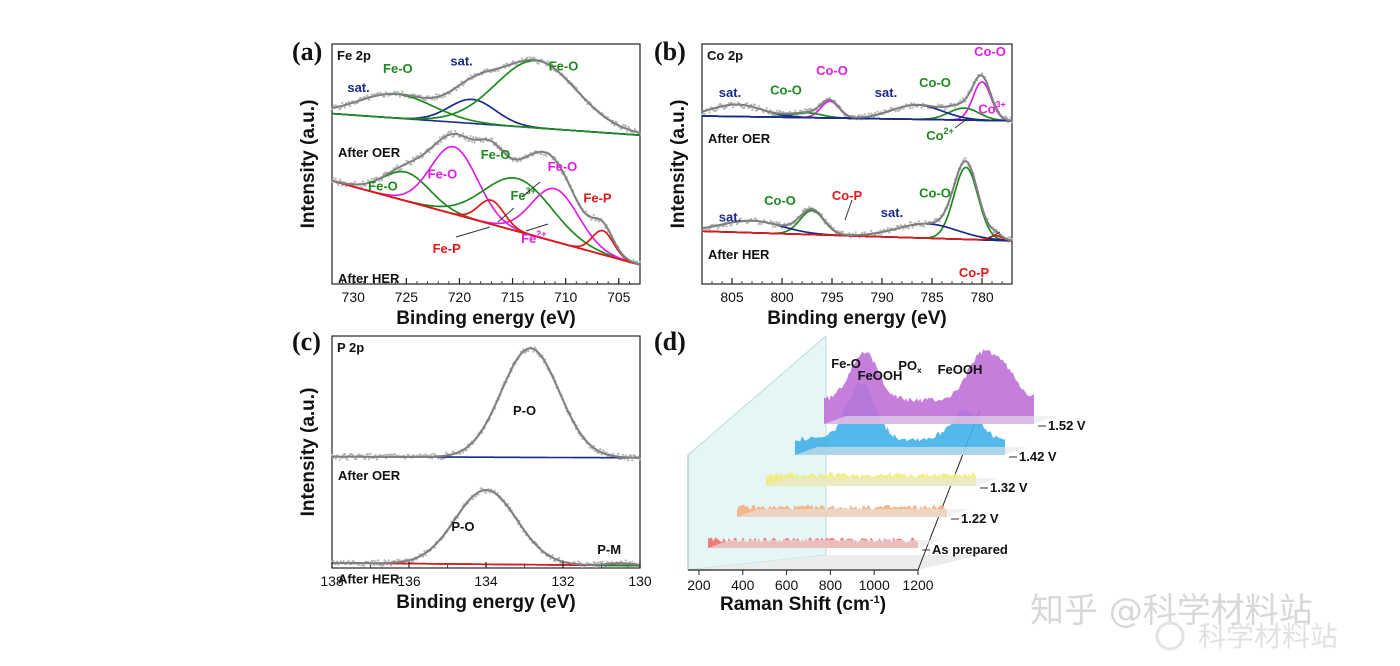 The width and height of the screenshot is (1400, 666). I want to click on charge-superscript: 3+, so click(531, 191).